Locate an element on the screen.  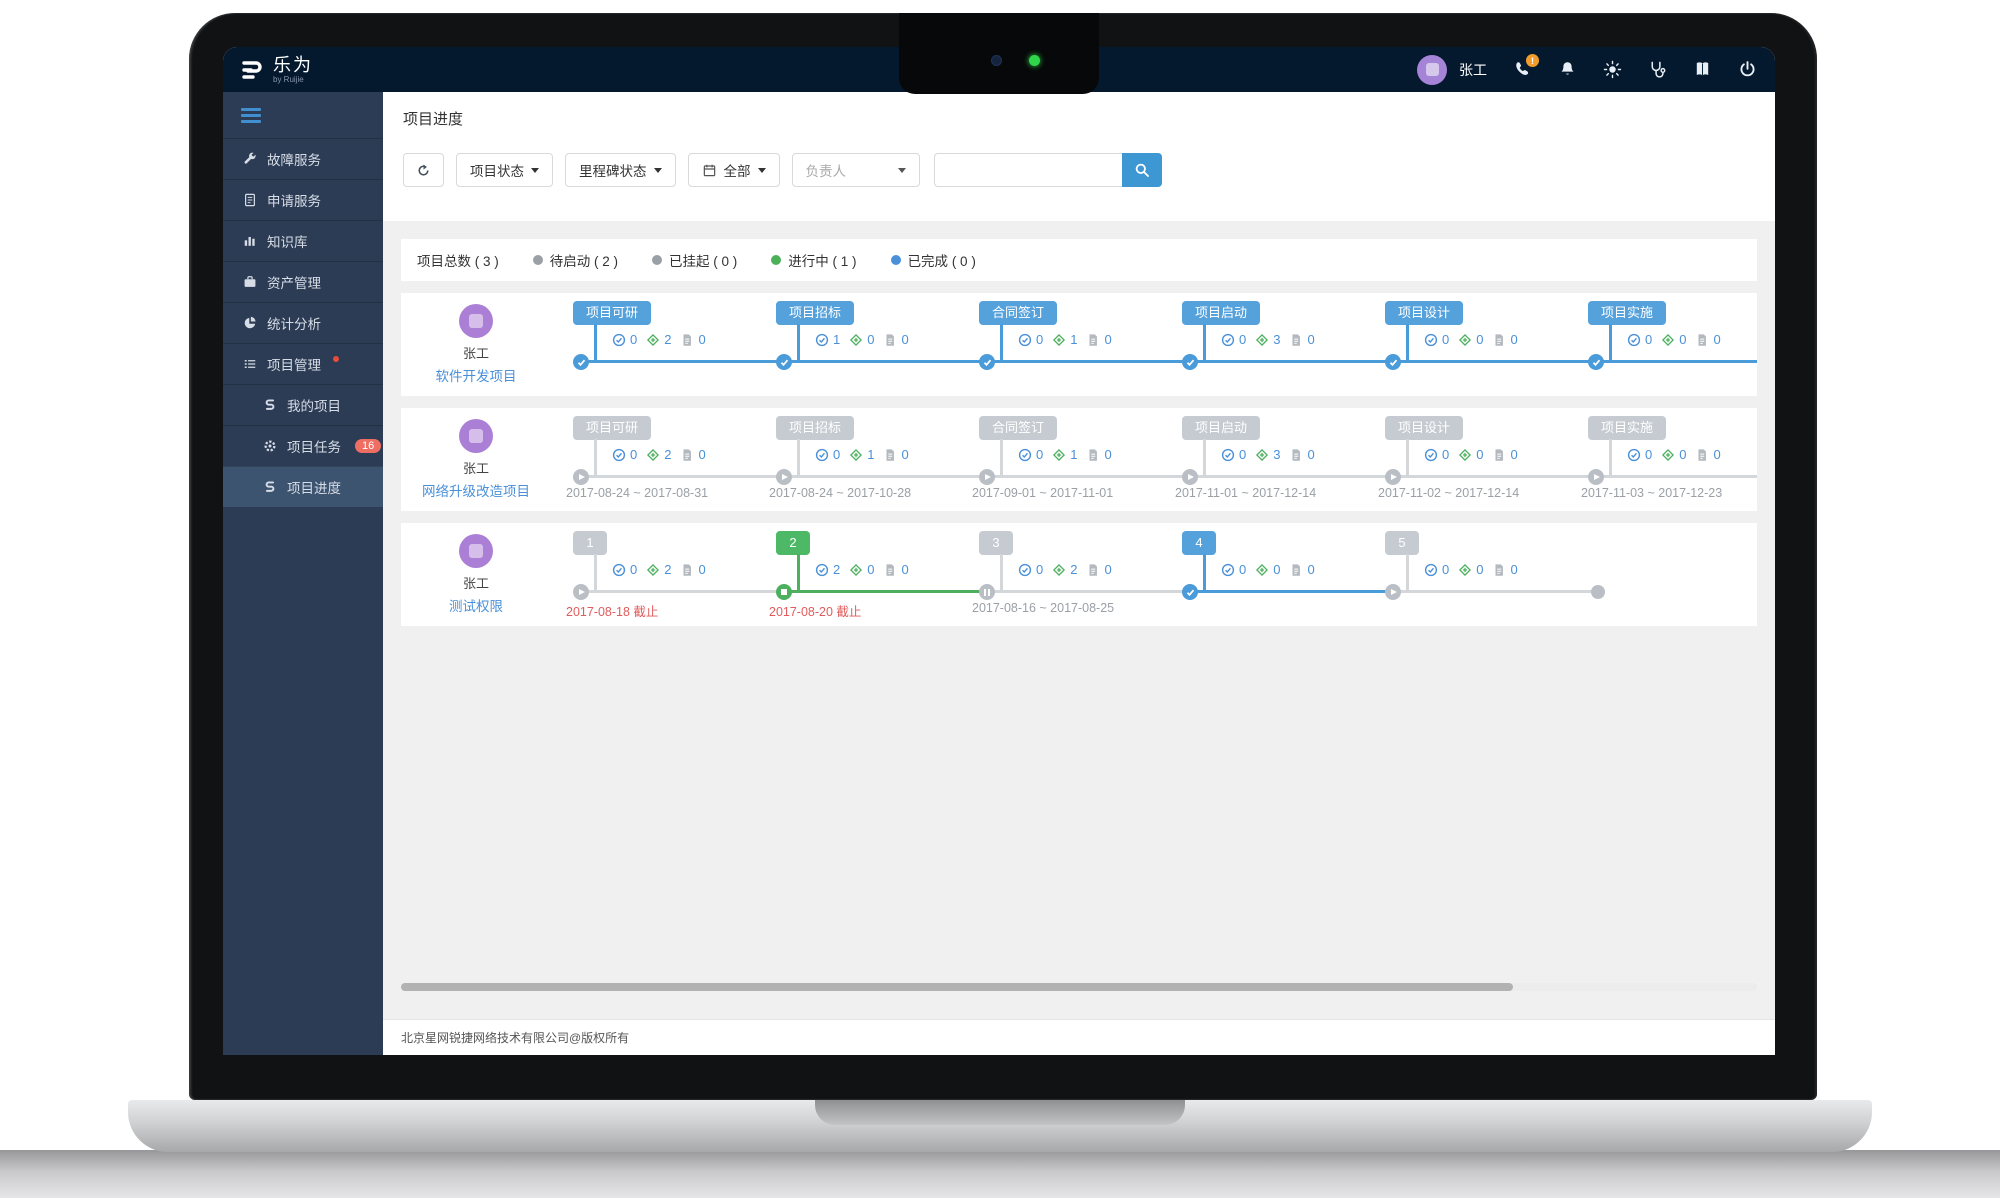
sidebar-item-project: 项目管理 is located at coordinates (303, 363).